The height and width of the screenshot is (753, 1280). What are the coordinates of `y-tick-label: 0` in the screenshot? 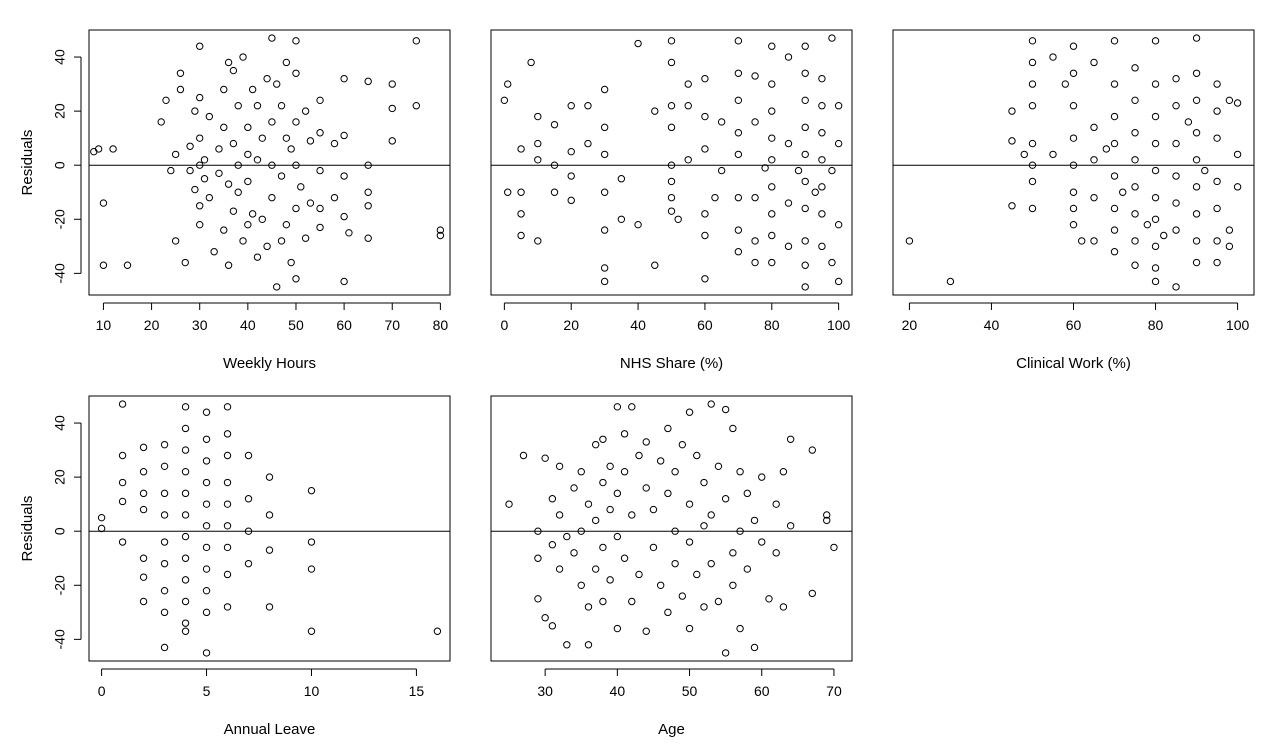 It's located at (60, 531).